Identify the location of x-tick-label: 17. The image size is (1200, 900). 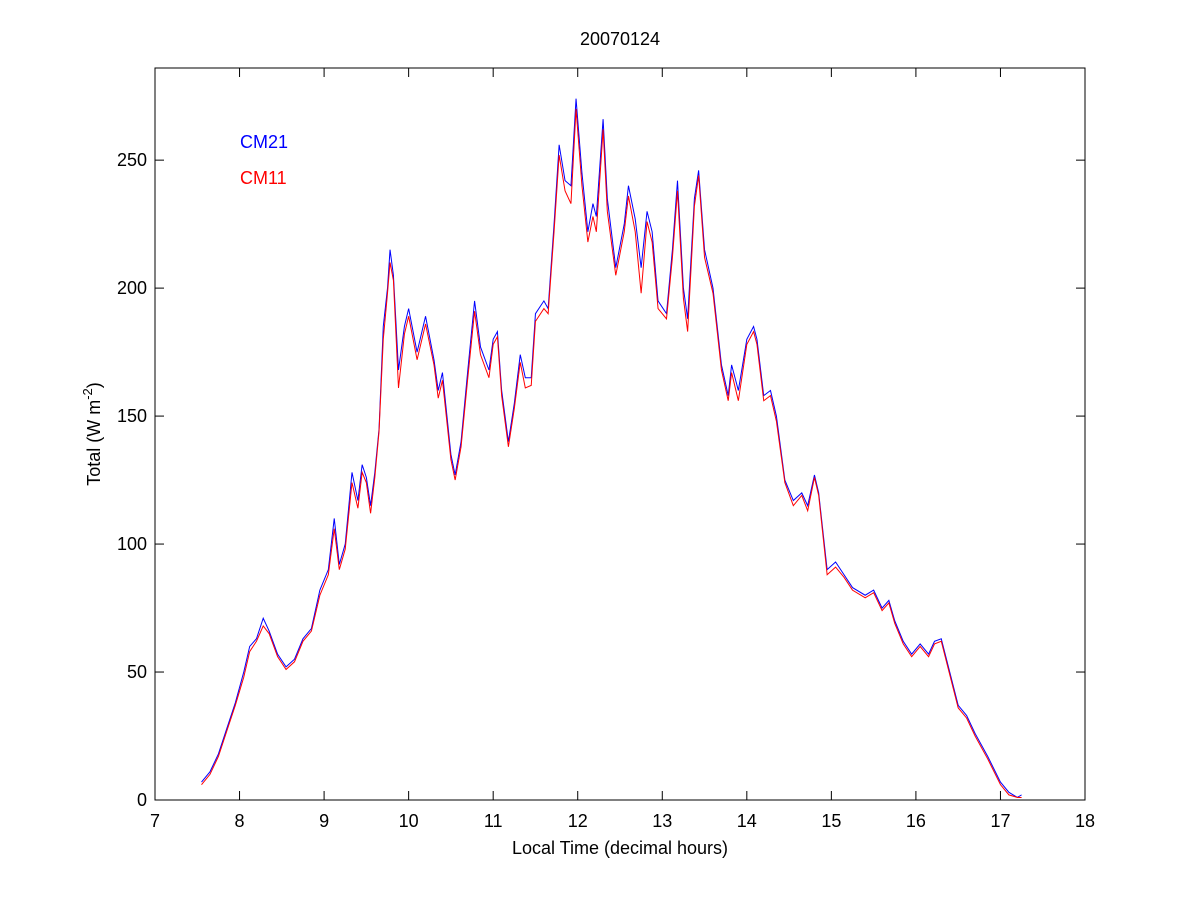
(1000, 821).